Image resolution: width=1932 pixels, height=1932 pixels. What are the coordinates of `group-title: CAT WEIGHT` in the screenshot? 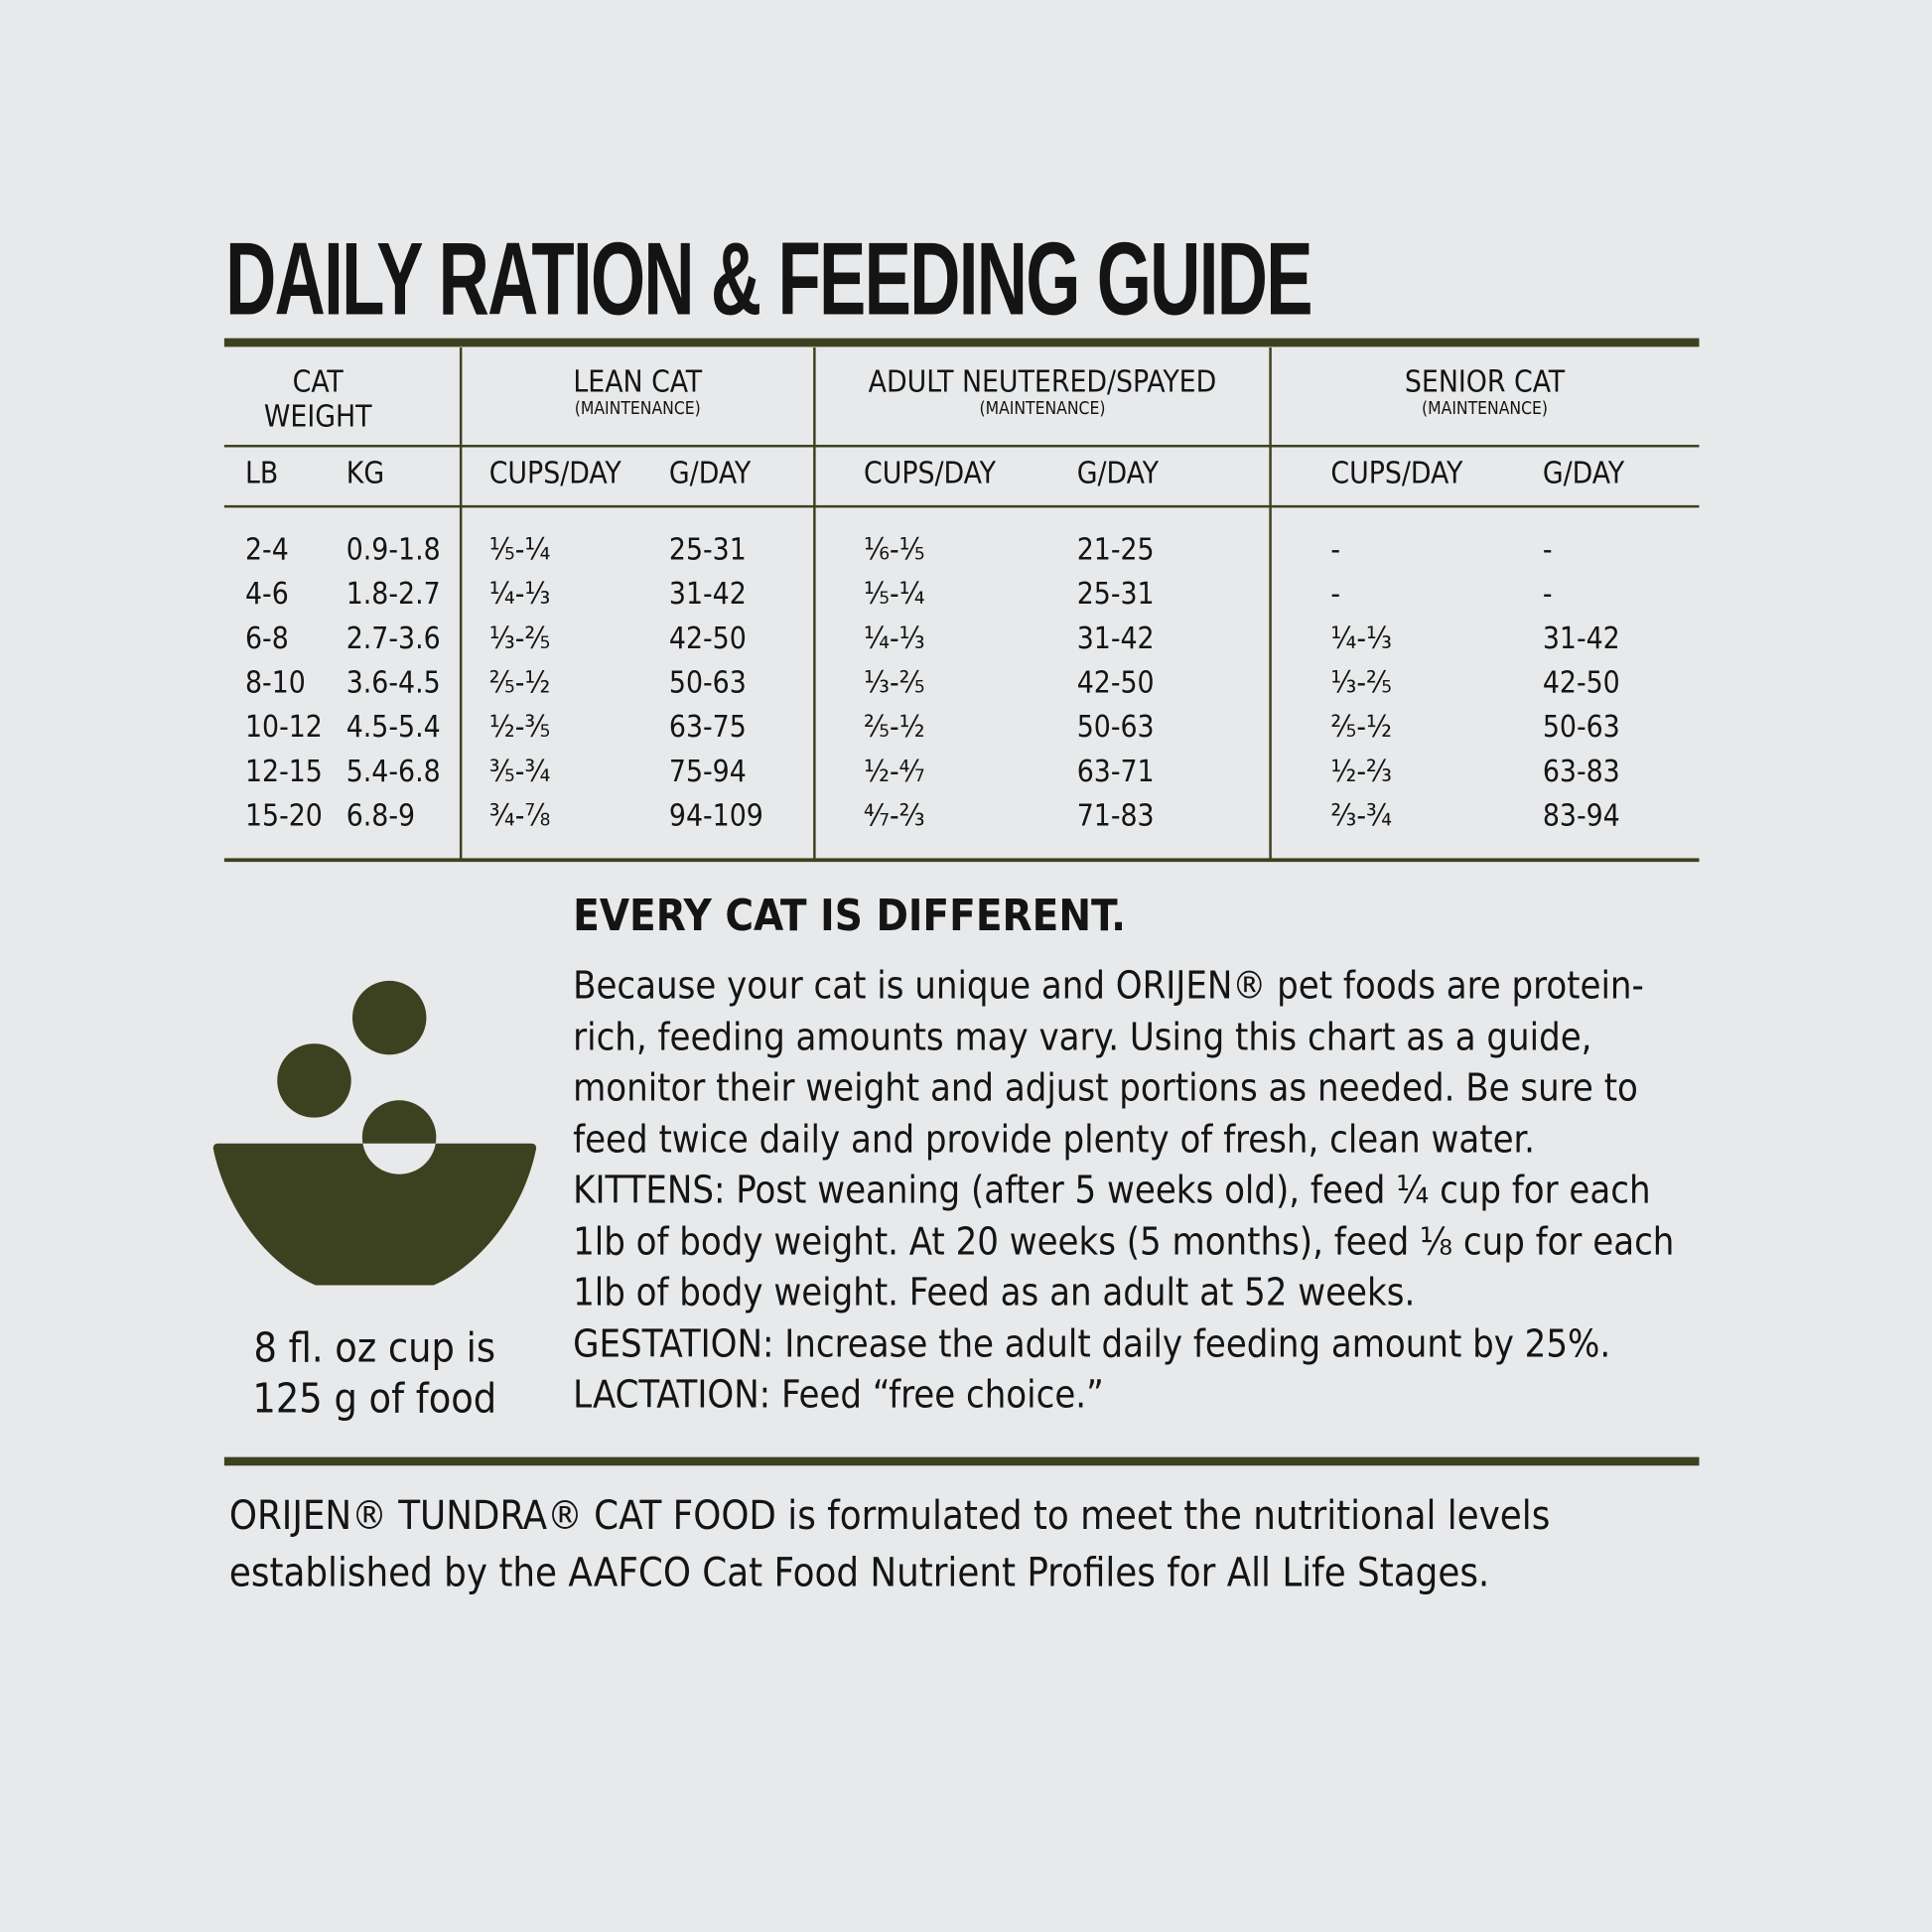 It's located at (318, 399).